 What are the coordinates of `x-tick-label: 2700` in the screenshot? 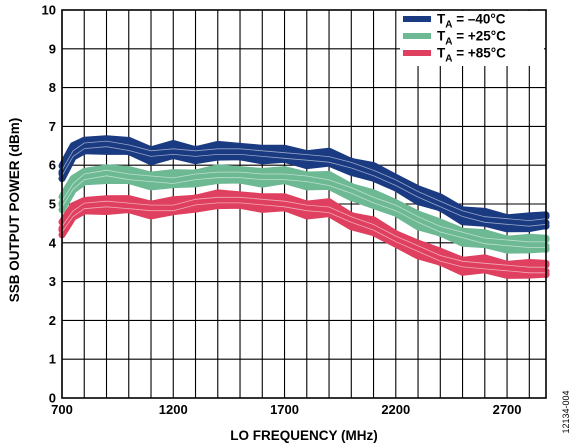 It's located at (507, 409).